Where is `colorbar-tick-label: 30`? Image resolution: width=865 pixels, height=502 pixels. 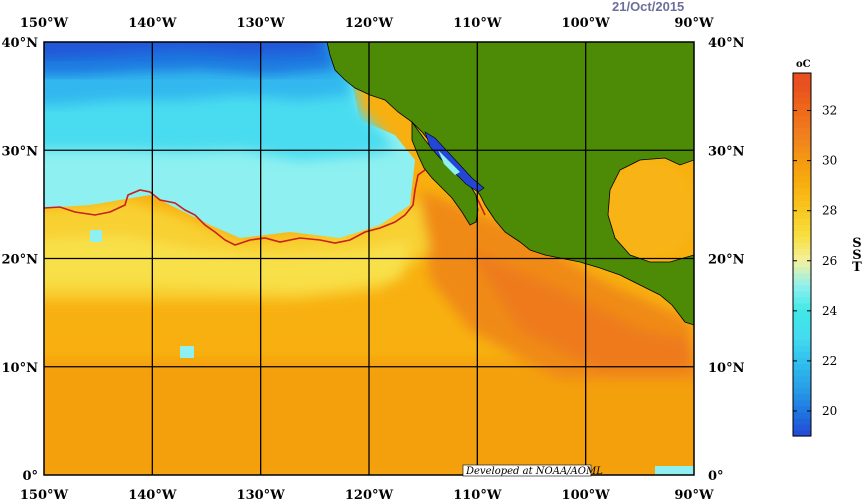 colorbar-tick-label: 30 is located at coordinates (829, 161).